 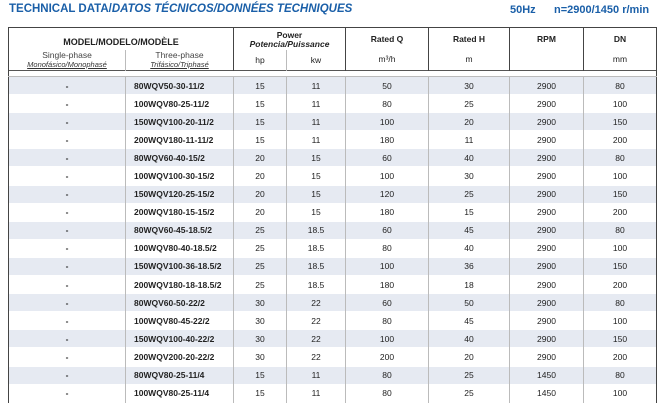 What do you see at coordinates (332, 176) in the screenshot?
I see `table-row: -100WQV100-30-15/2 20 15 100 30 2900 100` at bounding box center [332, 176].